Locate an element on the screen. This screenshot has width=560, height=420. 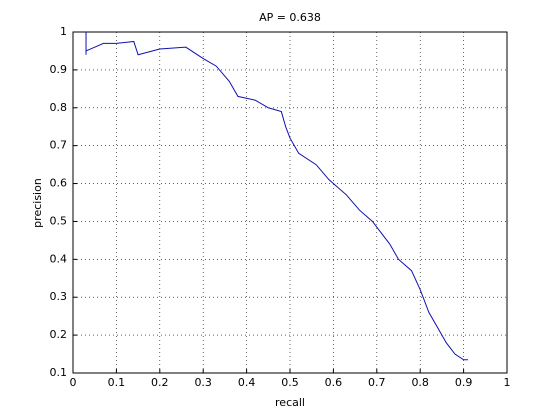
chart-title: AP = 0.638 is located at coordinates (290, 17).